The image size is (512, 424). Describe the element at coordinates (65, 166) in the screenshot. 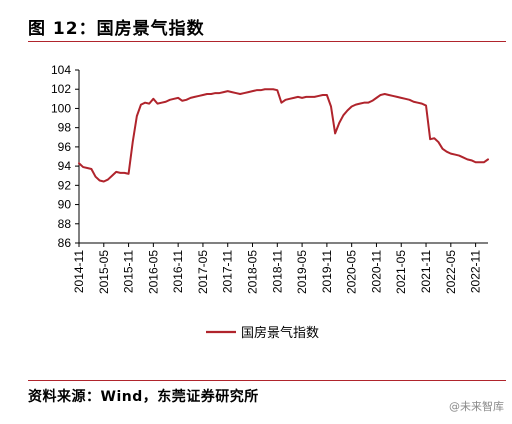

I see `y-tick-label: 94` at that location.